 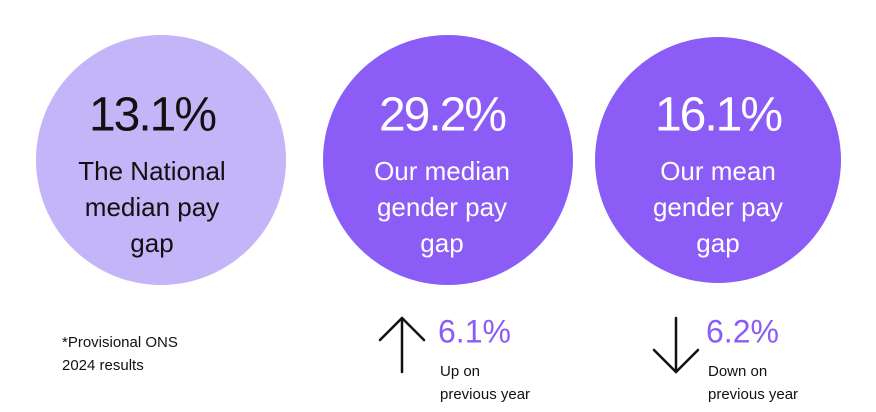 What do you see at coordinates (402, 329) in the screenshot?
I see `arrow-up` at bounding box center [402, 329].